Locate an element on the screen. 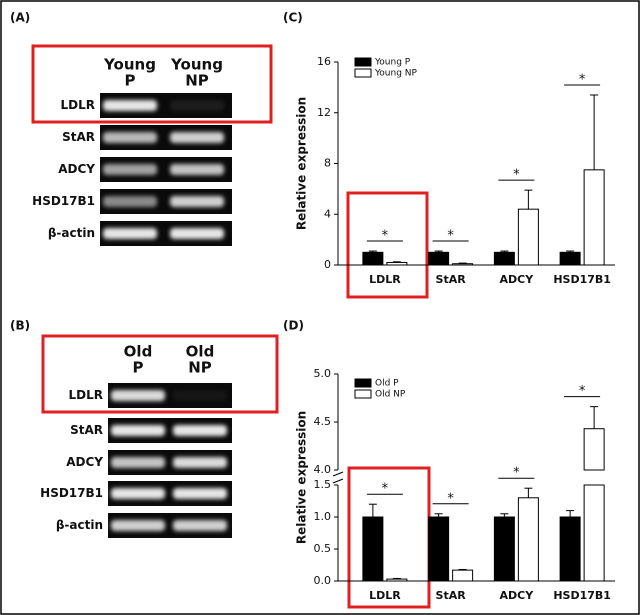 This screenshot has height=615, width=640. y-tick-label: 0.0 is located at coordinates (323, 580).